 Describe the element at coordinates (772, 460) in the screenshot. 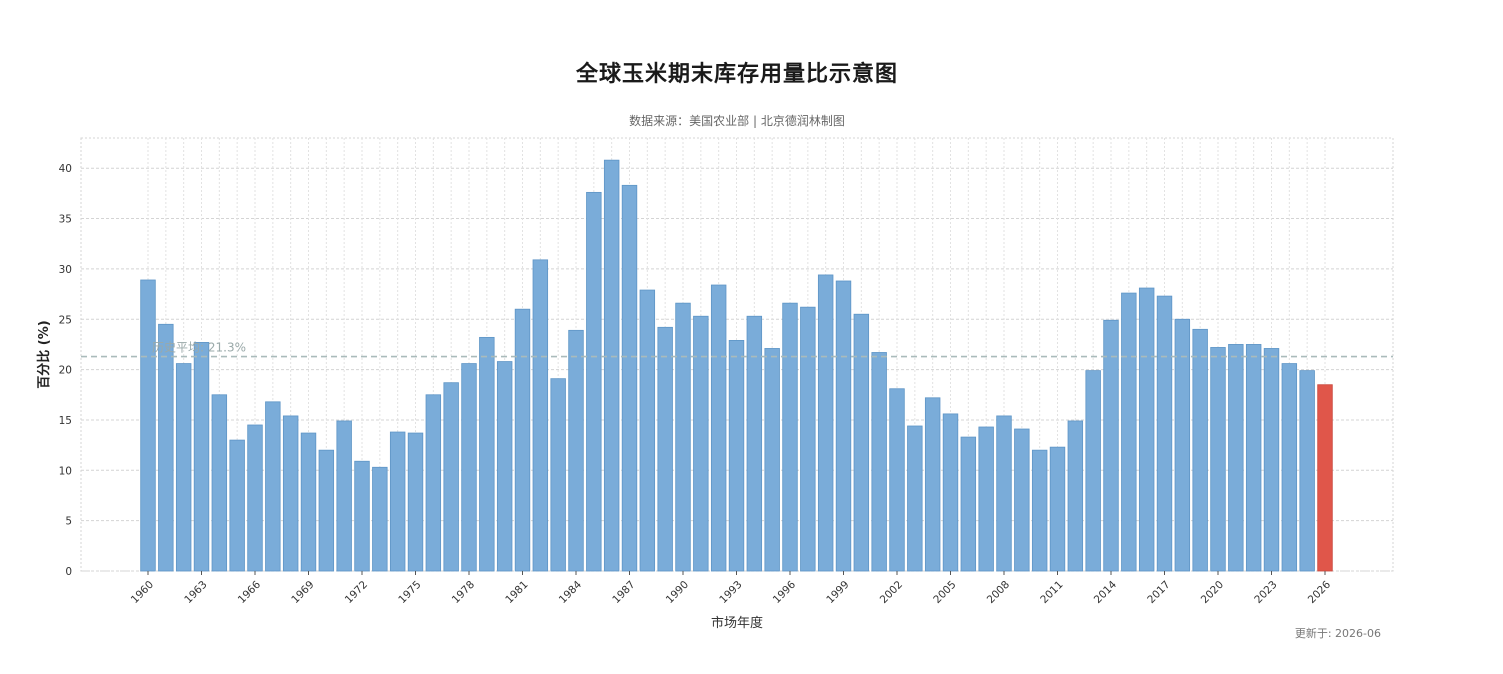

I see `bar-1995` at that location.